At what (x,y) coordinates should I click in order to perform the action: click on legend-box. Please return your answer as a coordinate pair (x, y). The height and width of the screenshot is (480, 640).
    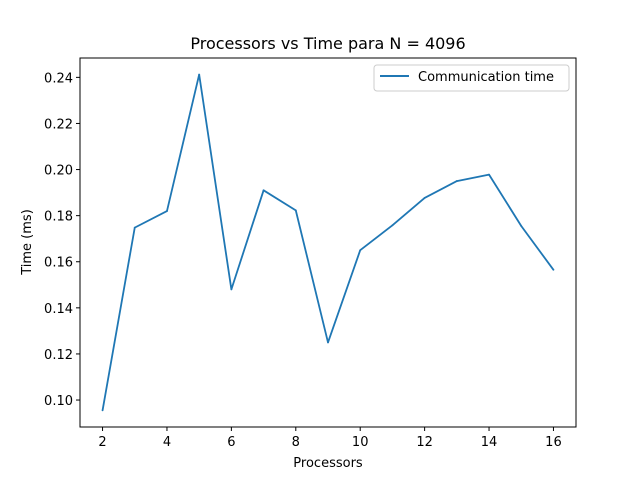
    Looking at the image, I should click on (471, 78).